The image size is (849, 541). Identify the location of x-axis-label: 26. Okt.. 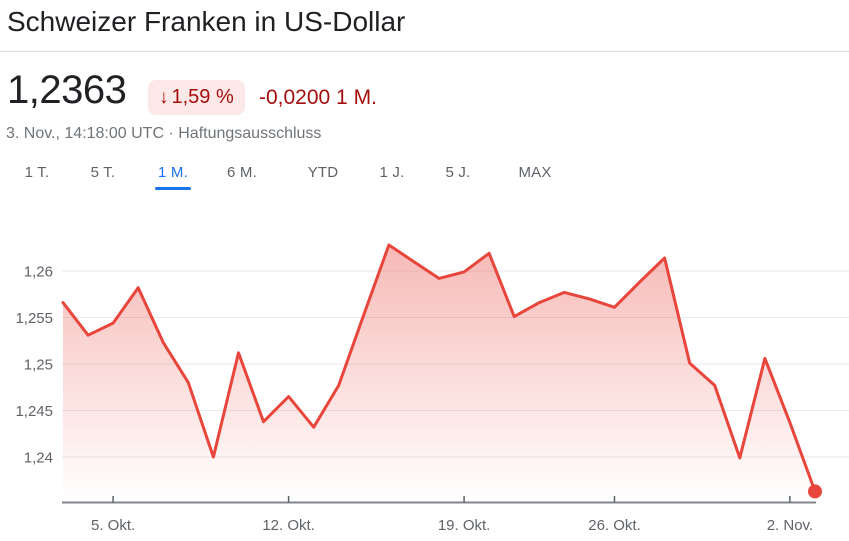
(614, 525).